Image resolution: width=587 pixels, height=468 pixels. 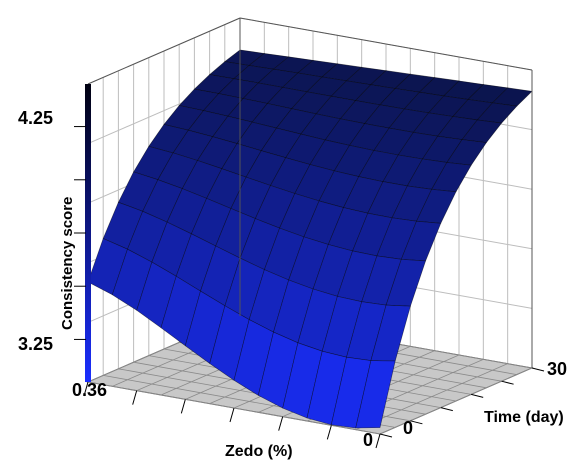 What do you see at coordinates (259, 451) in the screenshot?
I see `x-axis-label: Zedo (%)` at bounding box center [259, 451].